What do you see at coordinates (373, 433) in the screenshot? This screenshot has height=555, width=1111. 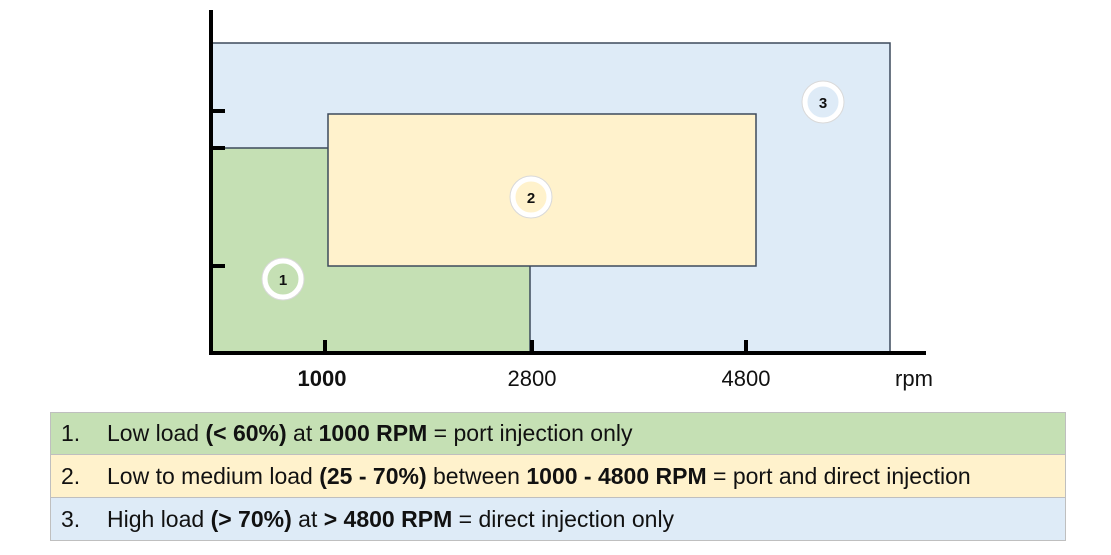 I see `legend-emphasis: 1000 RPM` at bounding box center [373, 433].